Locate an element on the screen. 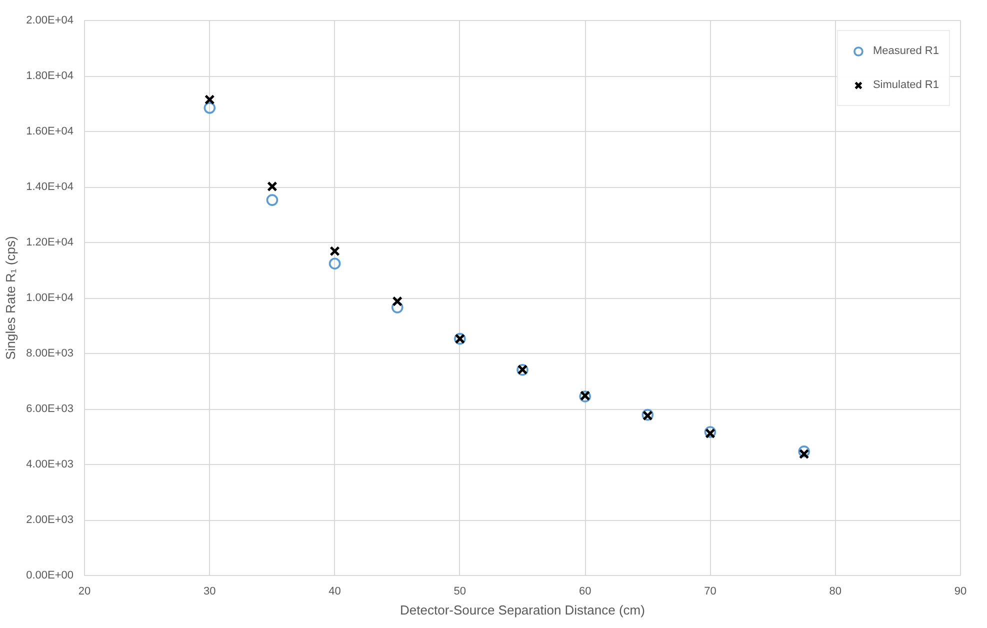  y-tick-label: 2.00E+04 is located at coordinates (50, 20).